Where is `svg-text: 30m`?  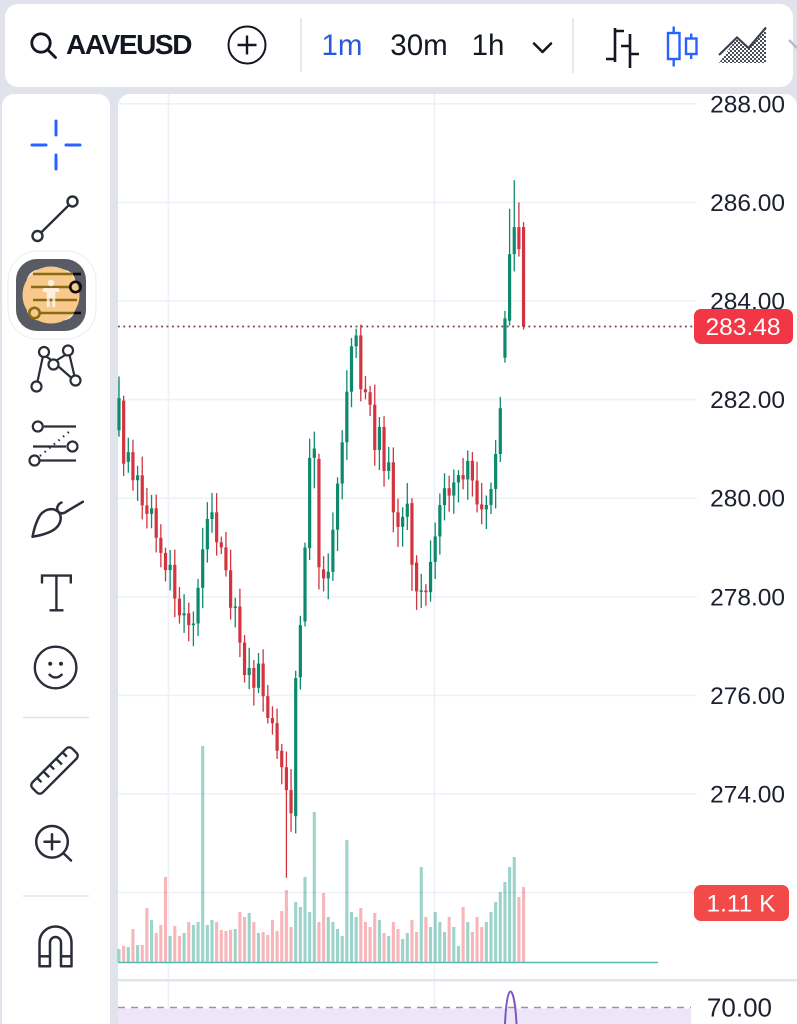
svg-text: 30m is located at coordinates (418, 45).